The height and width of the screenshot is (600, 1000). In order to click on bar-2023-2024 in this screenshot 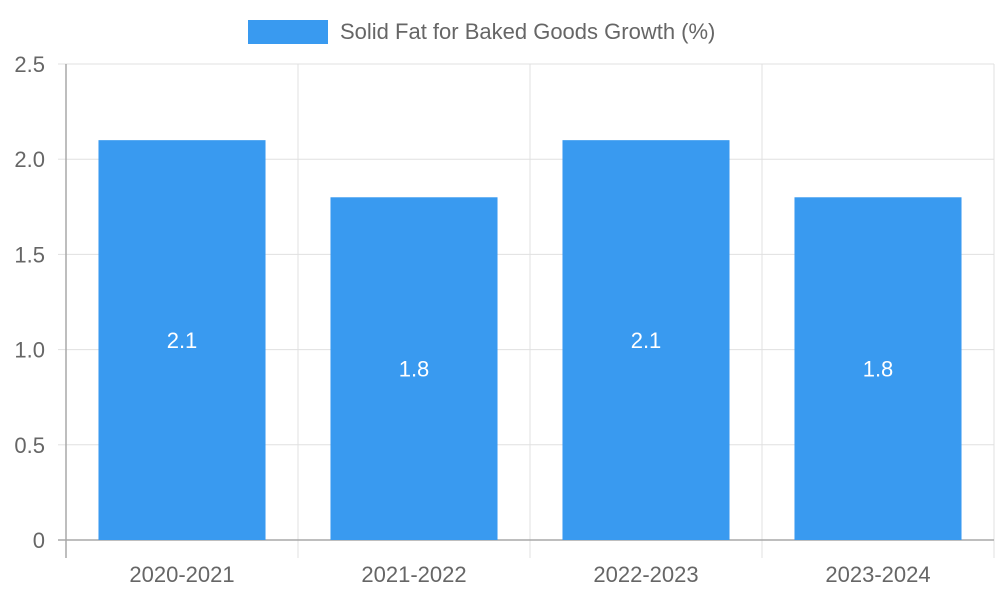, I will do `click(878, 368)`.